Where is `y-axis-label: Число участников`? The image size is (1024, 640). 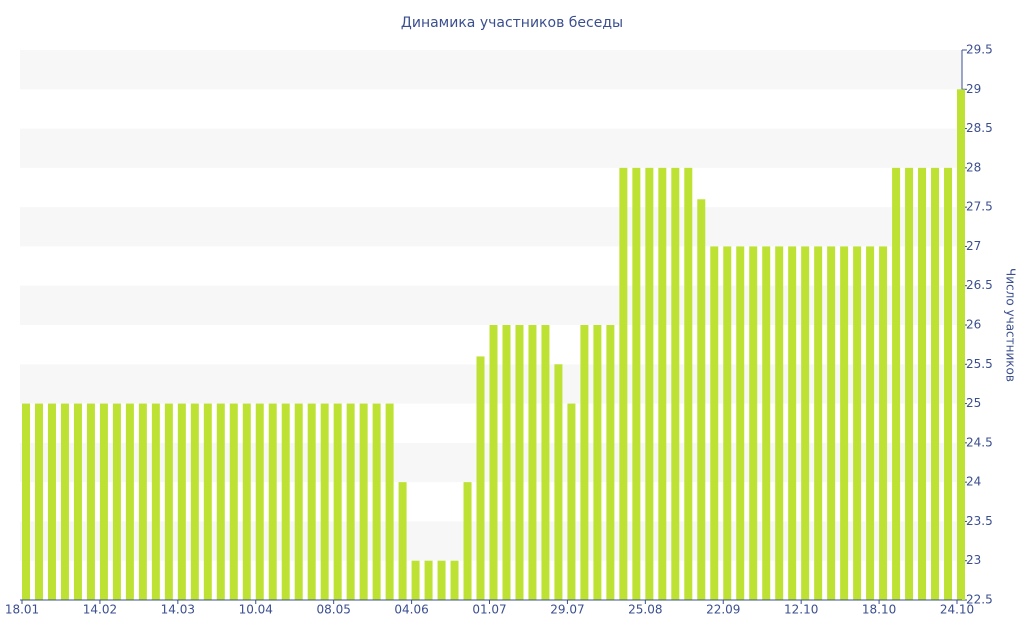 y-axis-label: Число участников is located at coordinates (1011, 325).